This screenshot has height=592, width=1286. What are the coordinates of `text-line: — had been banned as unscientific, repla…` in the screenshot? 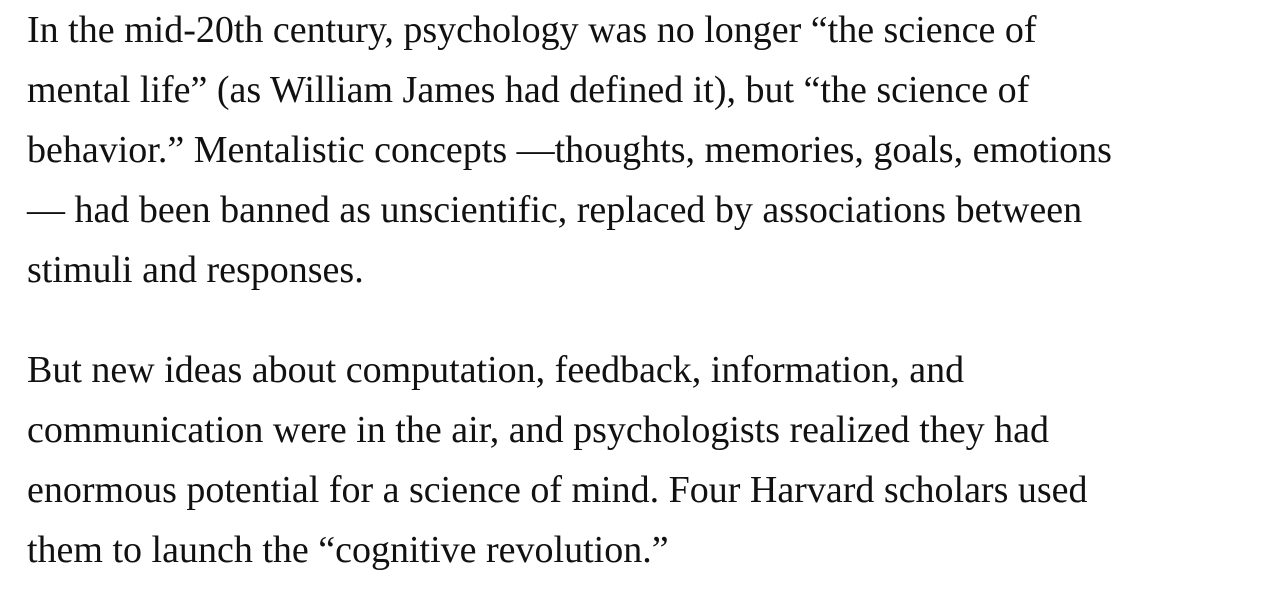 It's located at (555, 210).